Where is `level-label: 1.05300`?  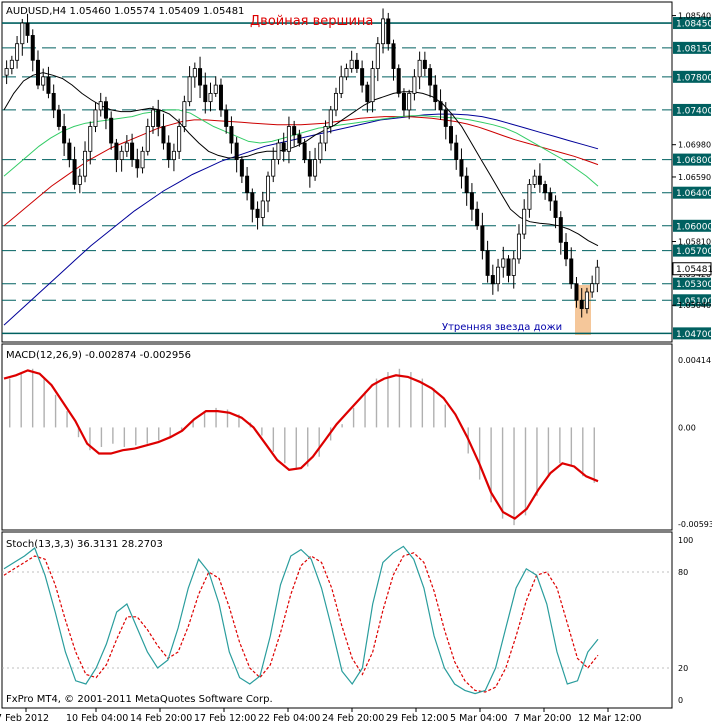
level-label: 1.05300 is located at coordinates (694, 285).